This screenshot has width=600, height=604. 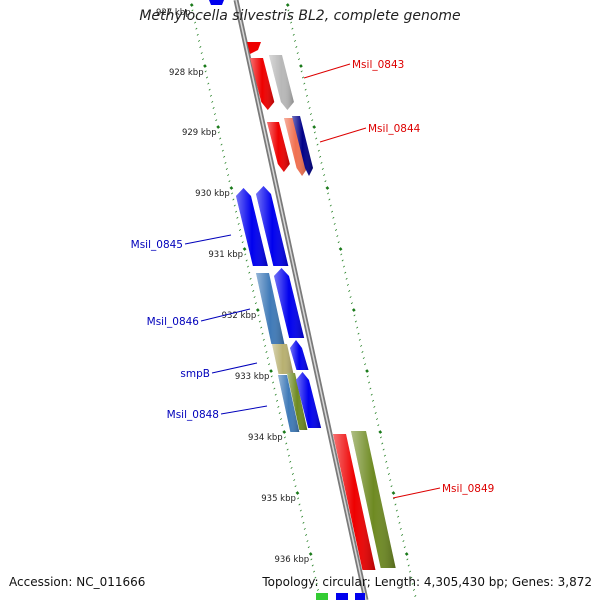 What do you see at coordinates (195, 374) in the screenshot?
I see `gene-label: smpB` at bounding box center [195, 374].